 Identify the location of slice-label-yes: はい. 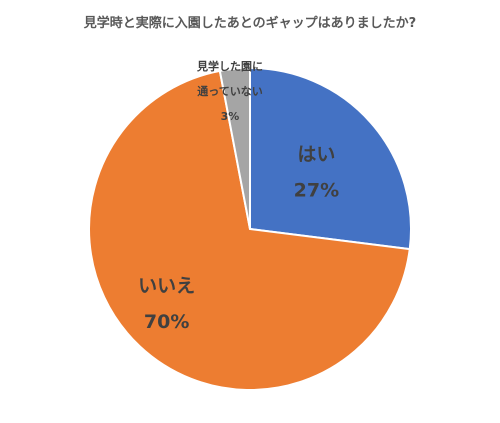
(316, 154).